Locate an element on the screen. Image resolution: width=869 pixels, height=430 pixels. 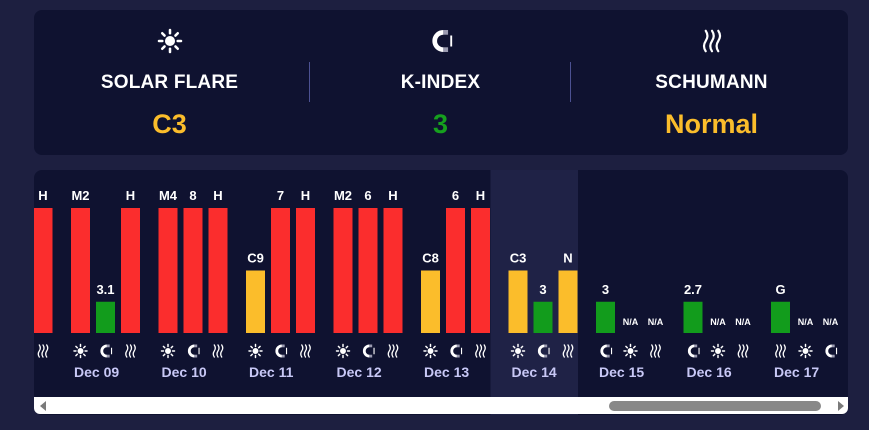
bar-label: N is located at coordinates (567, 258).